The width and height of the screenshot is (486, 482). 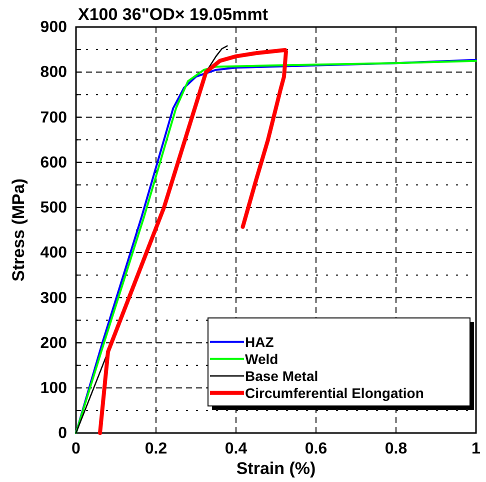 I want to click on x-tick-label: 0.6, so click(x=316, y=449).